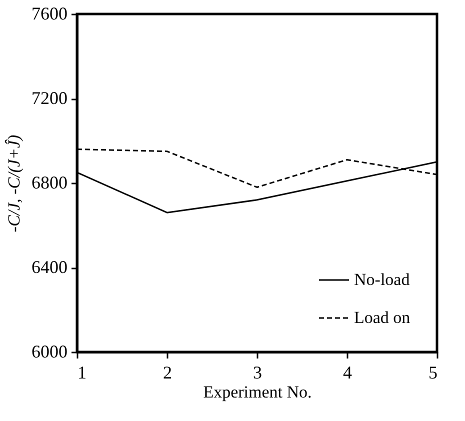 This screenshot has width=465, height=421. I want to click on y-tick-label: 6000, so click(50, 352).